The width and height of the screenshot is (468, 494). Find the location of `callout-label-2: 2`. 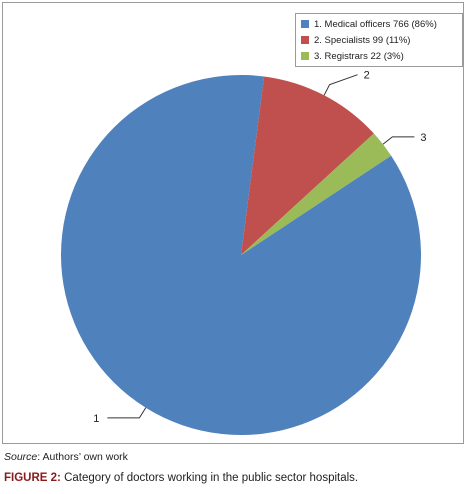

callout-label-2: 2 is located at coordinates (367, 76).